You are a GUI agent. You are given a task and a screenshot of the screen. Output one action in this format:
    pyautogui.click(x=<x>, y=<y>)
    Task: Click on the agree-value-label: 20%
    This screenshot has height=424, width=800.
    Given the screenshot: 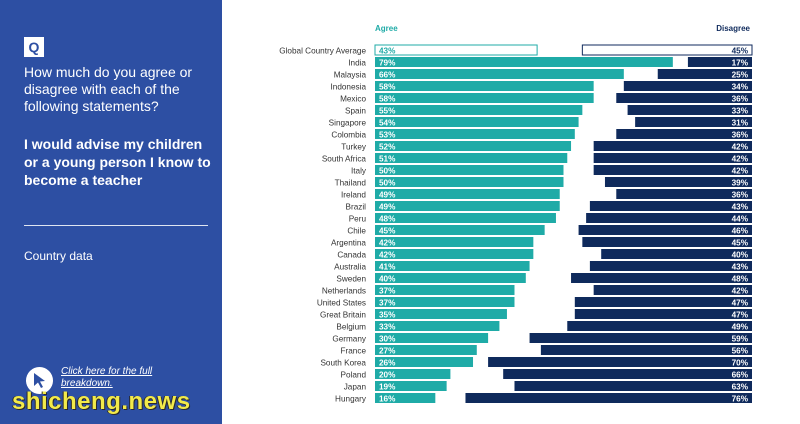 What is the action you would take?
    pyautogui.click(x=387, y=374)
    